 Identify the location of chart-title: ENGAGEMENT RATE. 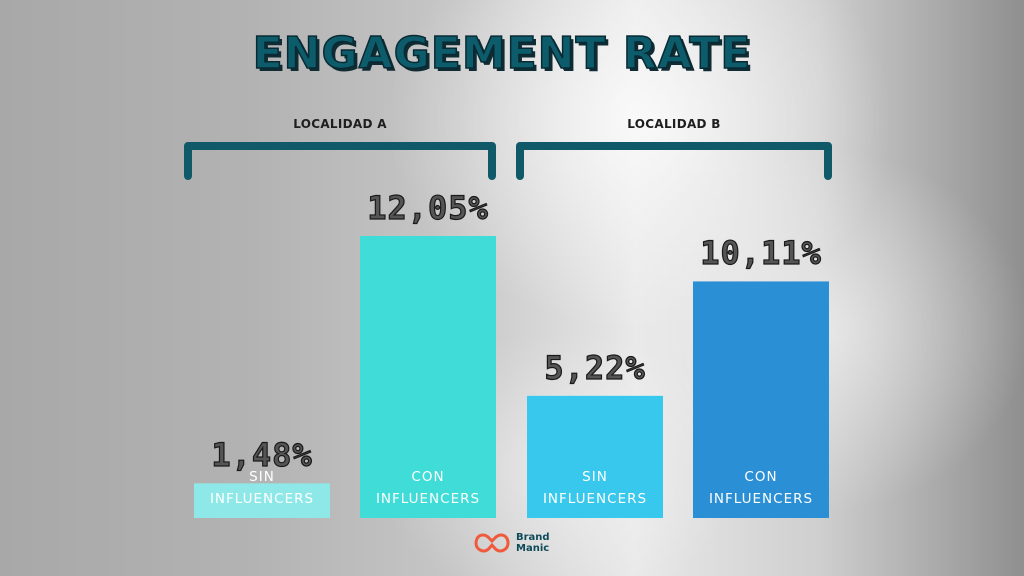
(502, 53).